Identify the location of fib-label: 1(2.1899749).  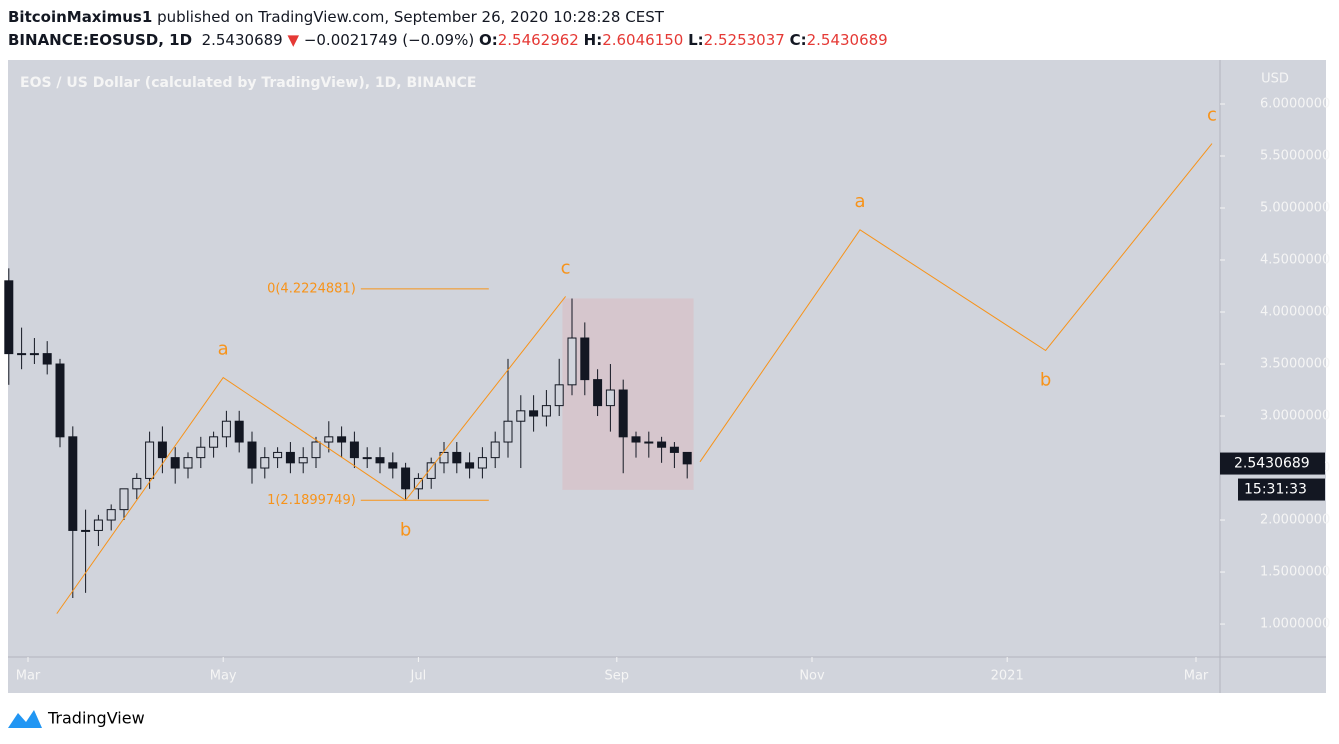
(311, 500).